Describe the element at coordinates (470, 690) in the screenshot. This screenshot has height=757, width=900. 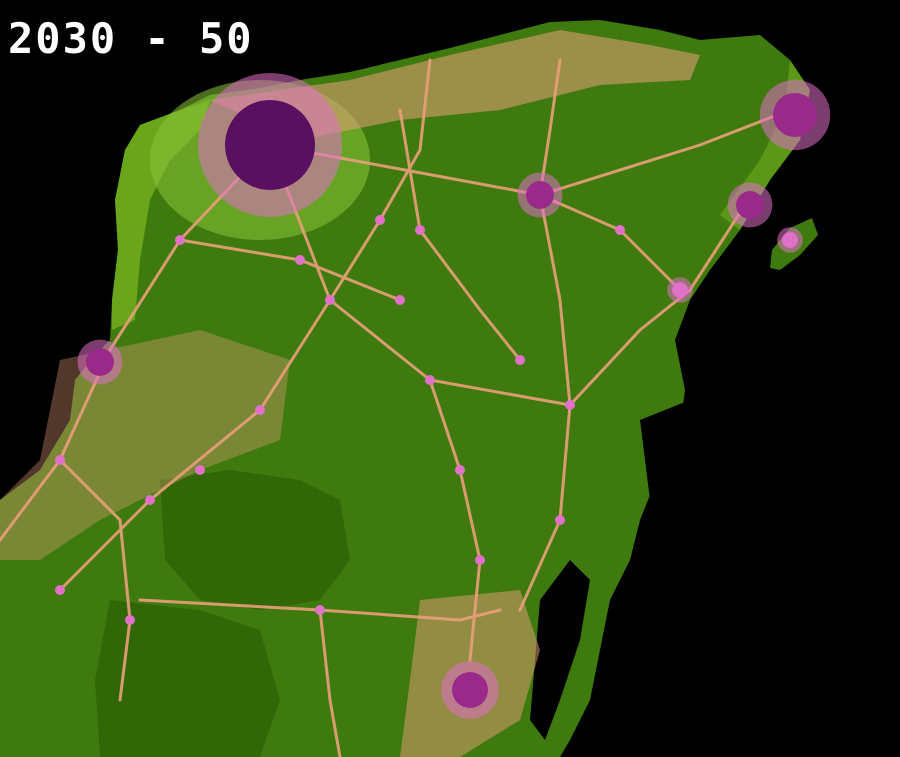
I see `chetumal-area` at that location.